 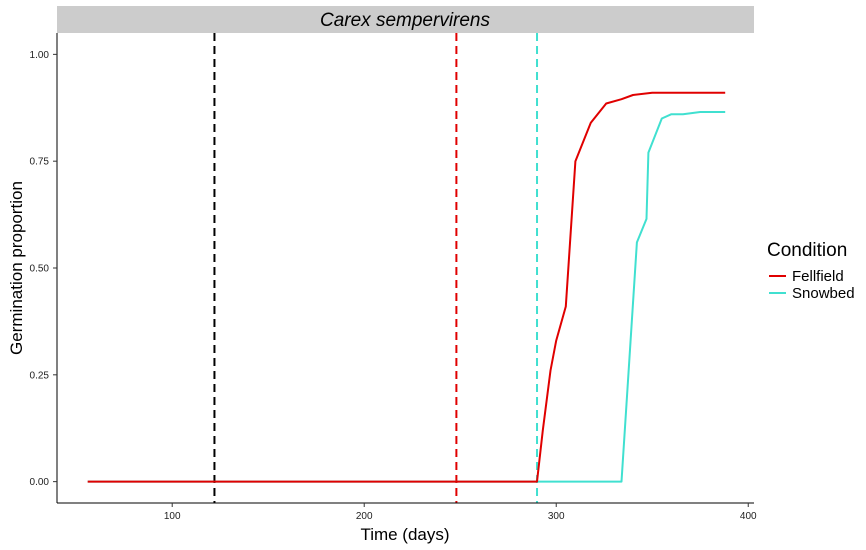 I want to click on legend-label-fellfield: Fellfield, so click(x=818, y=276).